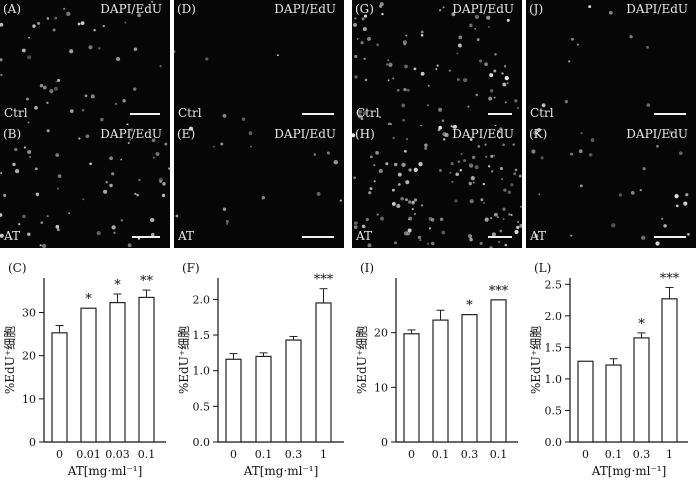 The image size is (696, 484). What do you see at coordinates (202, 442) in the screenshot?
I see `y-tick-label: 0.0` at bounding box center [202, 442].